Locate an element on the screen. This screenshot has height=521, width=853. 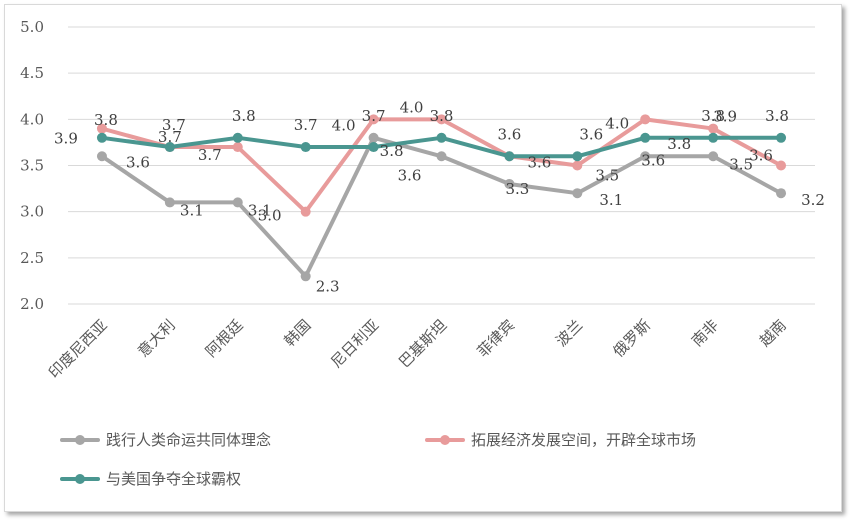
data-label: 3.3 is located at coordinates (517, 189).